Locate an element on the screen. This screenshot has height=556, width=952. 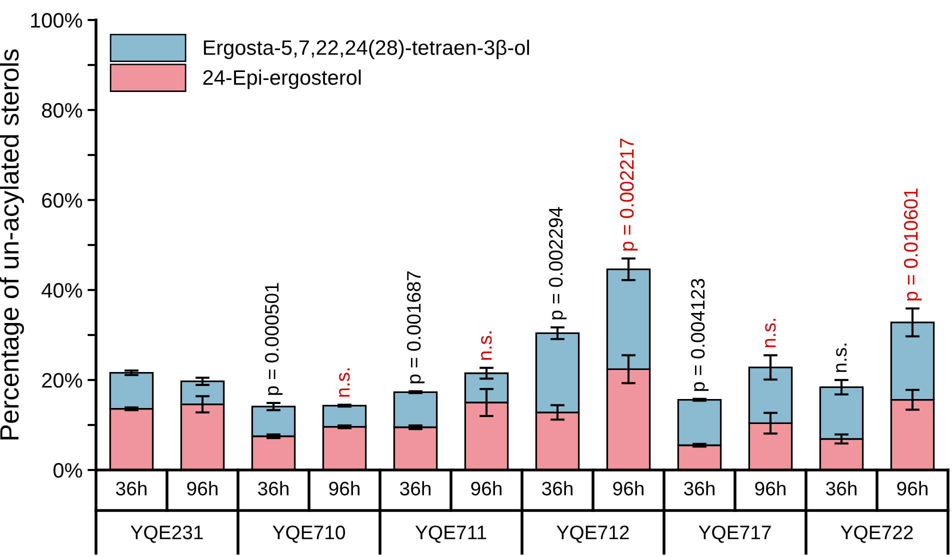
annotation: p = 0.002294 is located at coordinates (557, 263).